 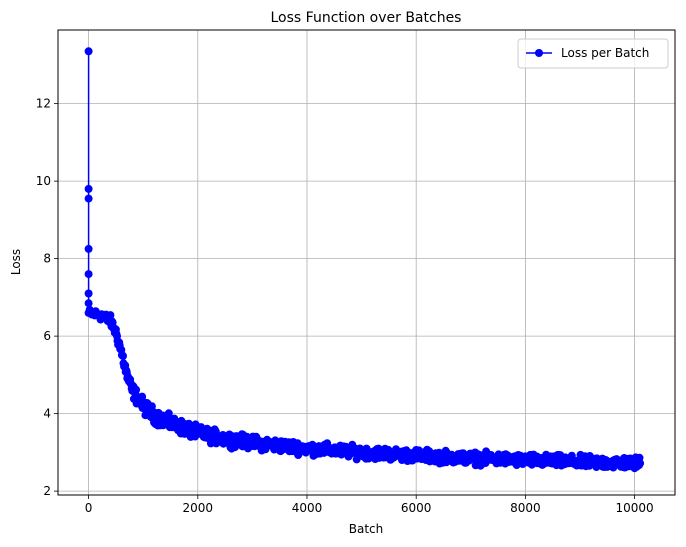 What do you see at coordinates (47, 259) in the screenshot?
I see `y-tick-label: 8` at bounding box center [47, 259].